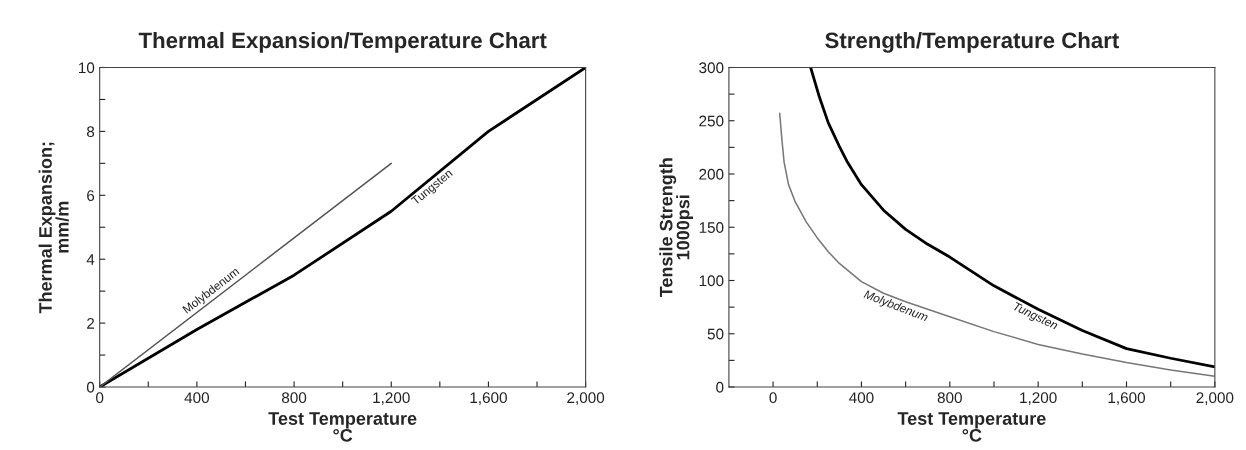 The image size is (1246, 450). Describe the element at coordinates (711, 68) in the screenshot. I see `y-tick-label: 300` at that location.